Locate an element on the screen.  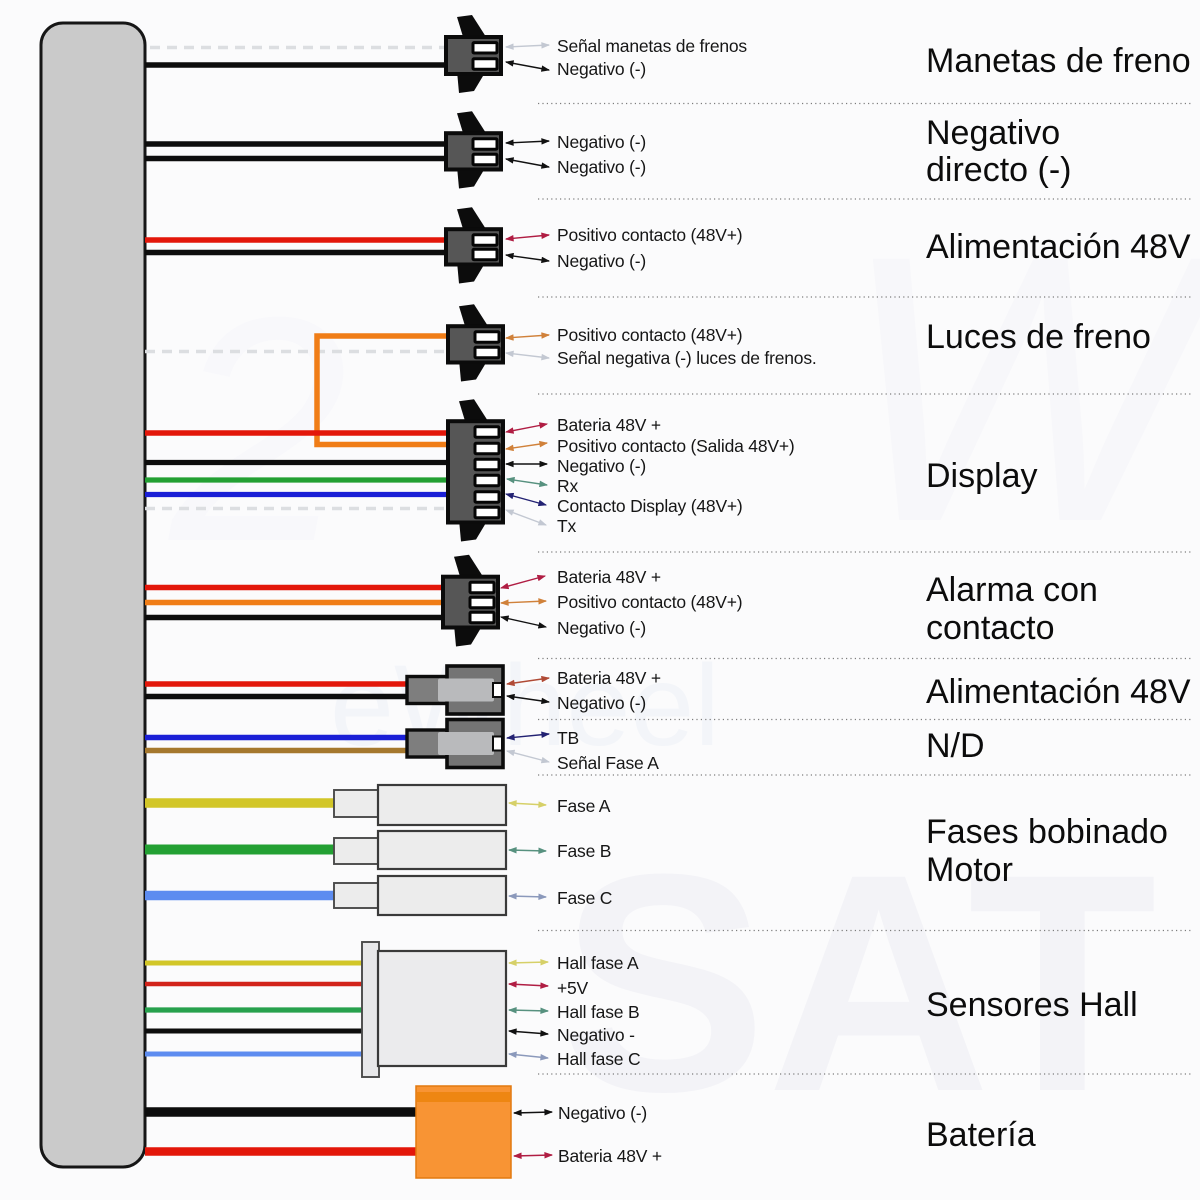
svg-text: SAT is located at coordinates (858, 982).